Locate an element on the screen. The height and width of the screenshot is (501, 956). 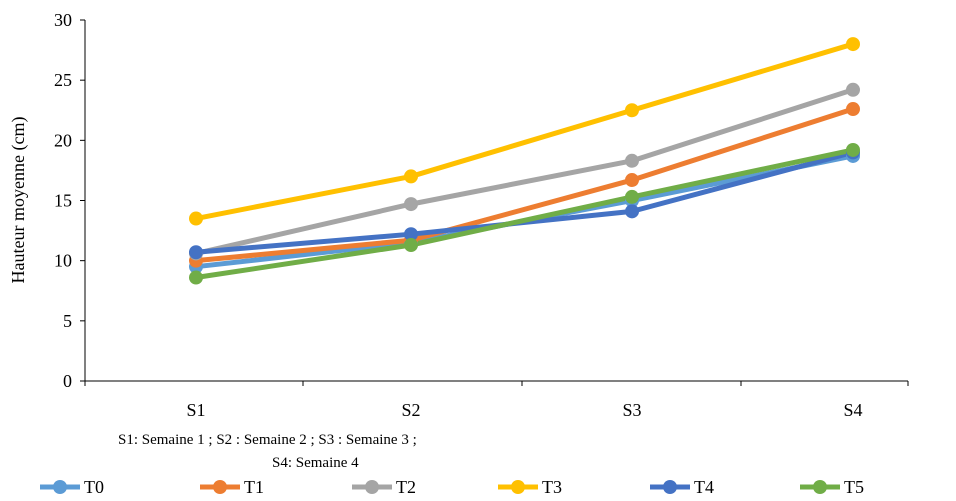
x-ticks: S1 S2 S3 S4 is located at coordinates (496, 400).